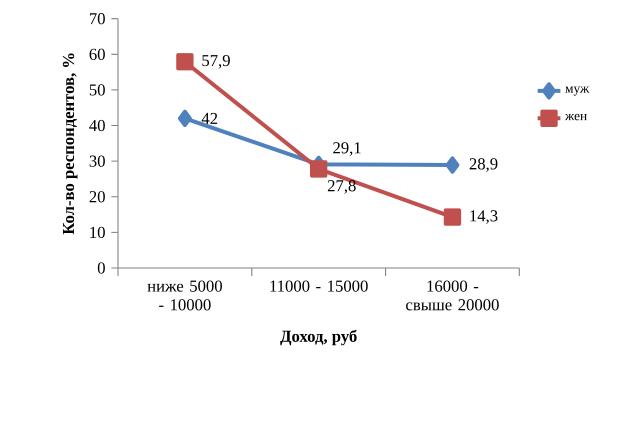  What do you see at coordinates (70, 144) in the screenshot?
I see `y-axis-title: Кол-во респондентов, %` at bounding box center [70, 144].